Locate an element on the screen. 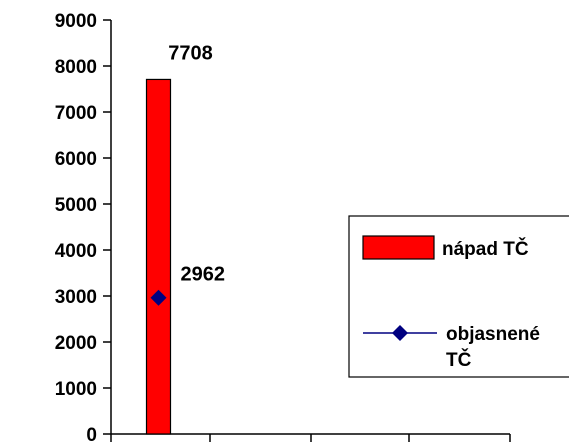 This screenshot has height=445, width=569. x-axis is located at coordinates (310, 437).